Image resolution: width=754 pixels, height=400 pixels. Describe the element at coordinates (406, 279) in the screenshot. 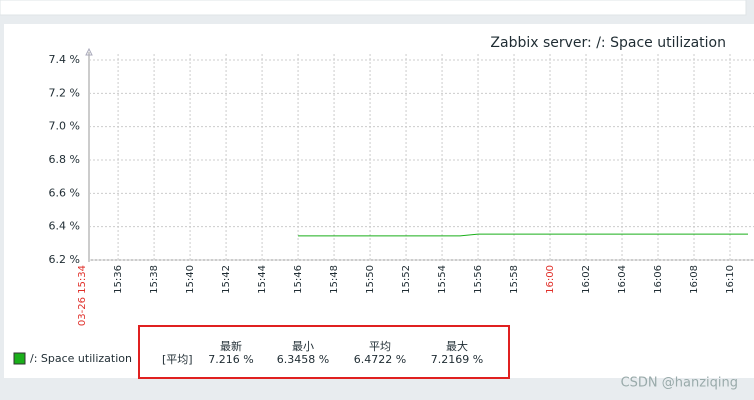

I see `x-tick-label: 15:52` at that location.